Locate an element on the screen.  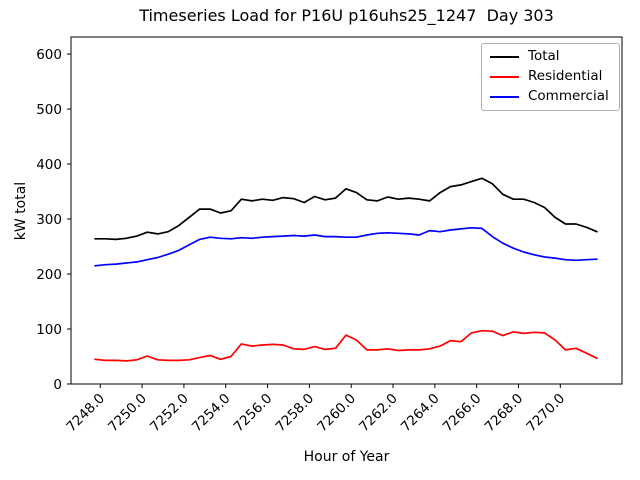
x-tick-label: 7260.0 is located at coordinates (336, 413).